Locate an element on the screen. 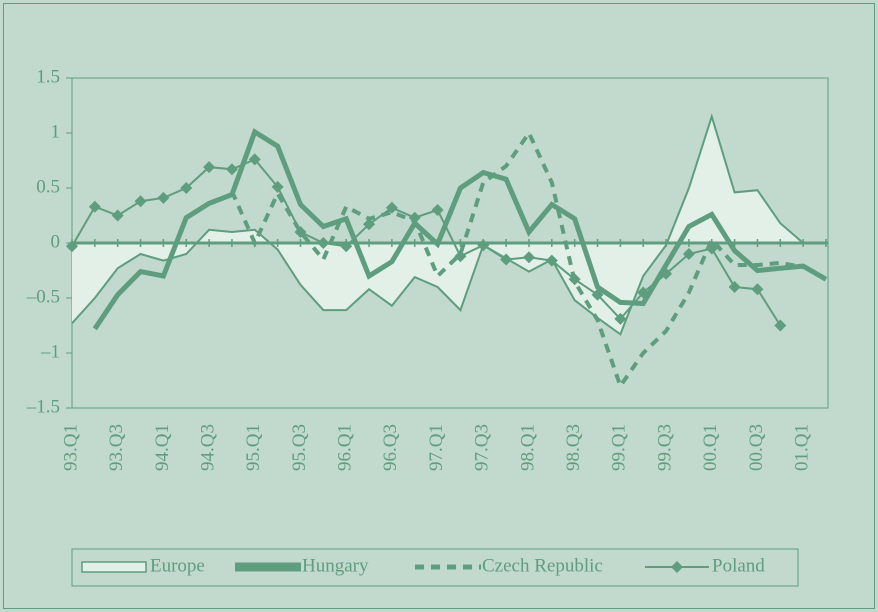  x-tick-label: 01.Q1 is located at coordinates (802, 447).